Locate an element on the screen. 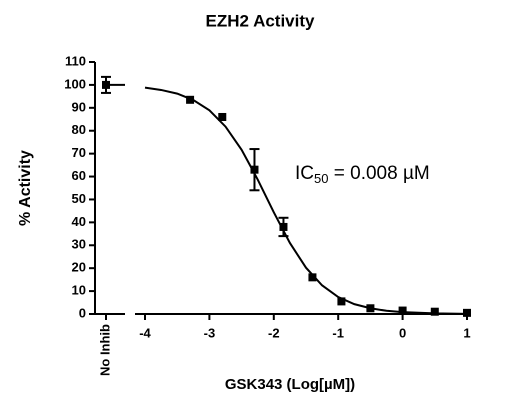 The image size is (509, 416). annotation: IC50 = 0.008 µM is located at coordinates (362, 174).